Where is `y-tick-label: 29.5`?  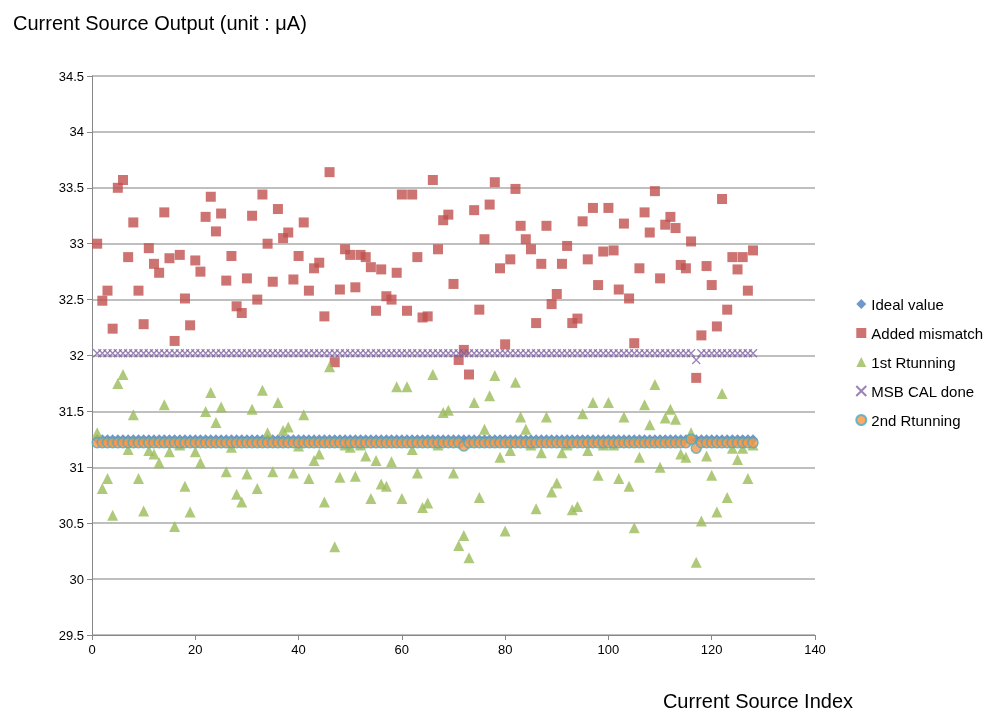 y-tick-label: 29.5 is located at coordinates (71, 635).